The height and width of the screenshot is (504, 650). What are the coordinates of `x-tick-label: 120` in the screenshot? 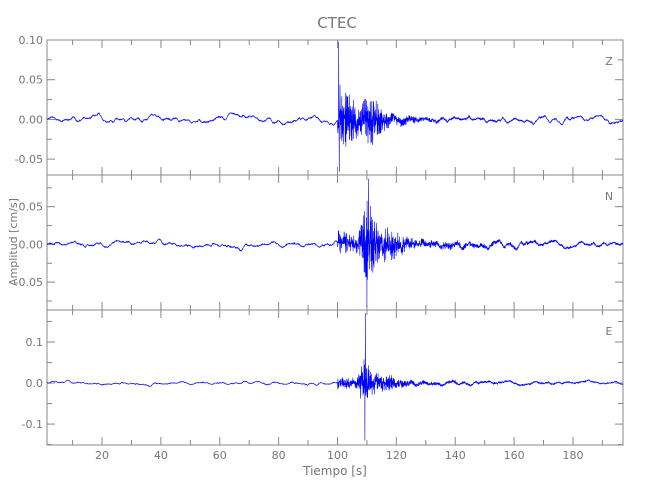 It's located at (396, 455).